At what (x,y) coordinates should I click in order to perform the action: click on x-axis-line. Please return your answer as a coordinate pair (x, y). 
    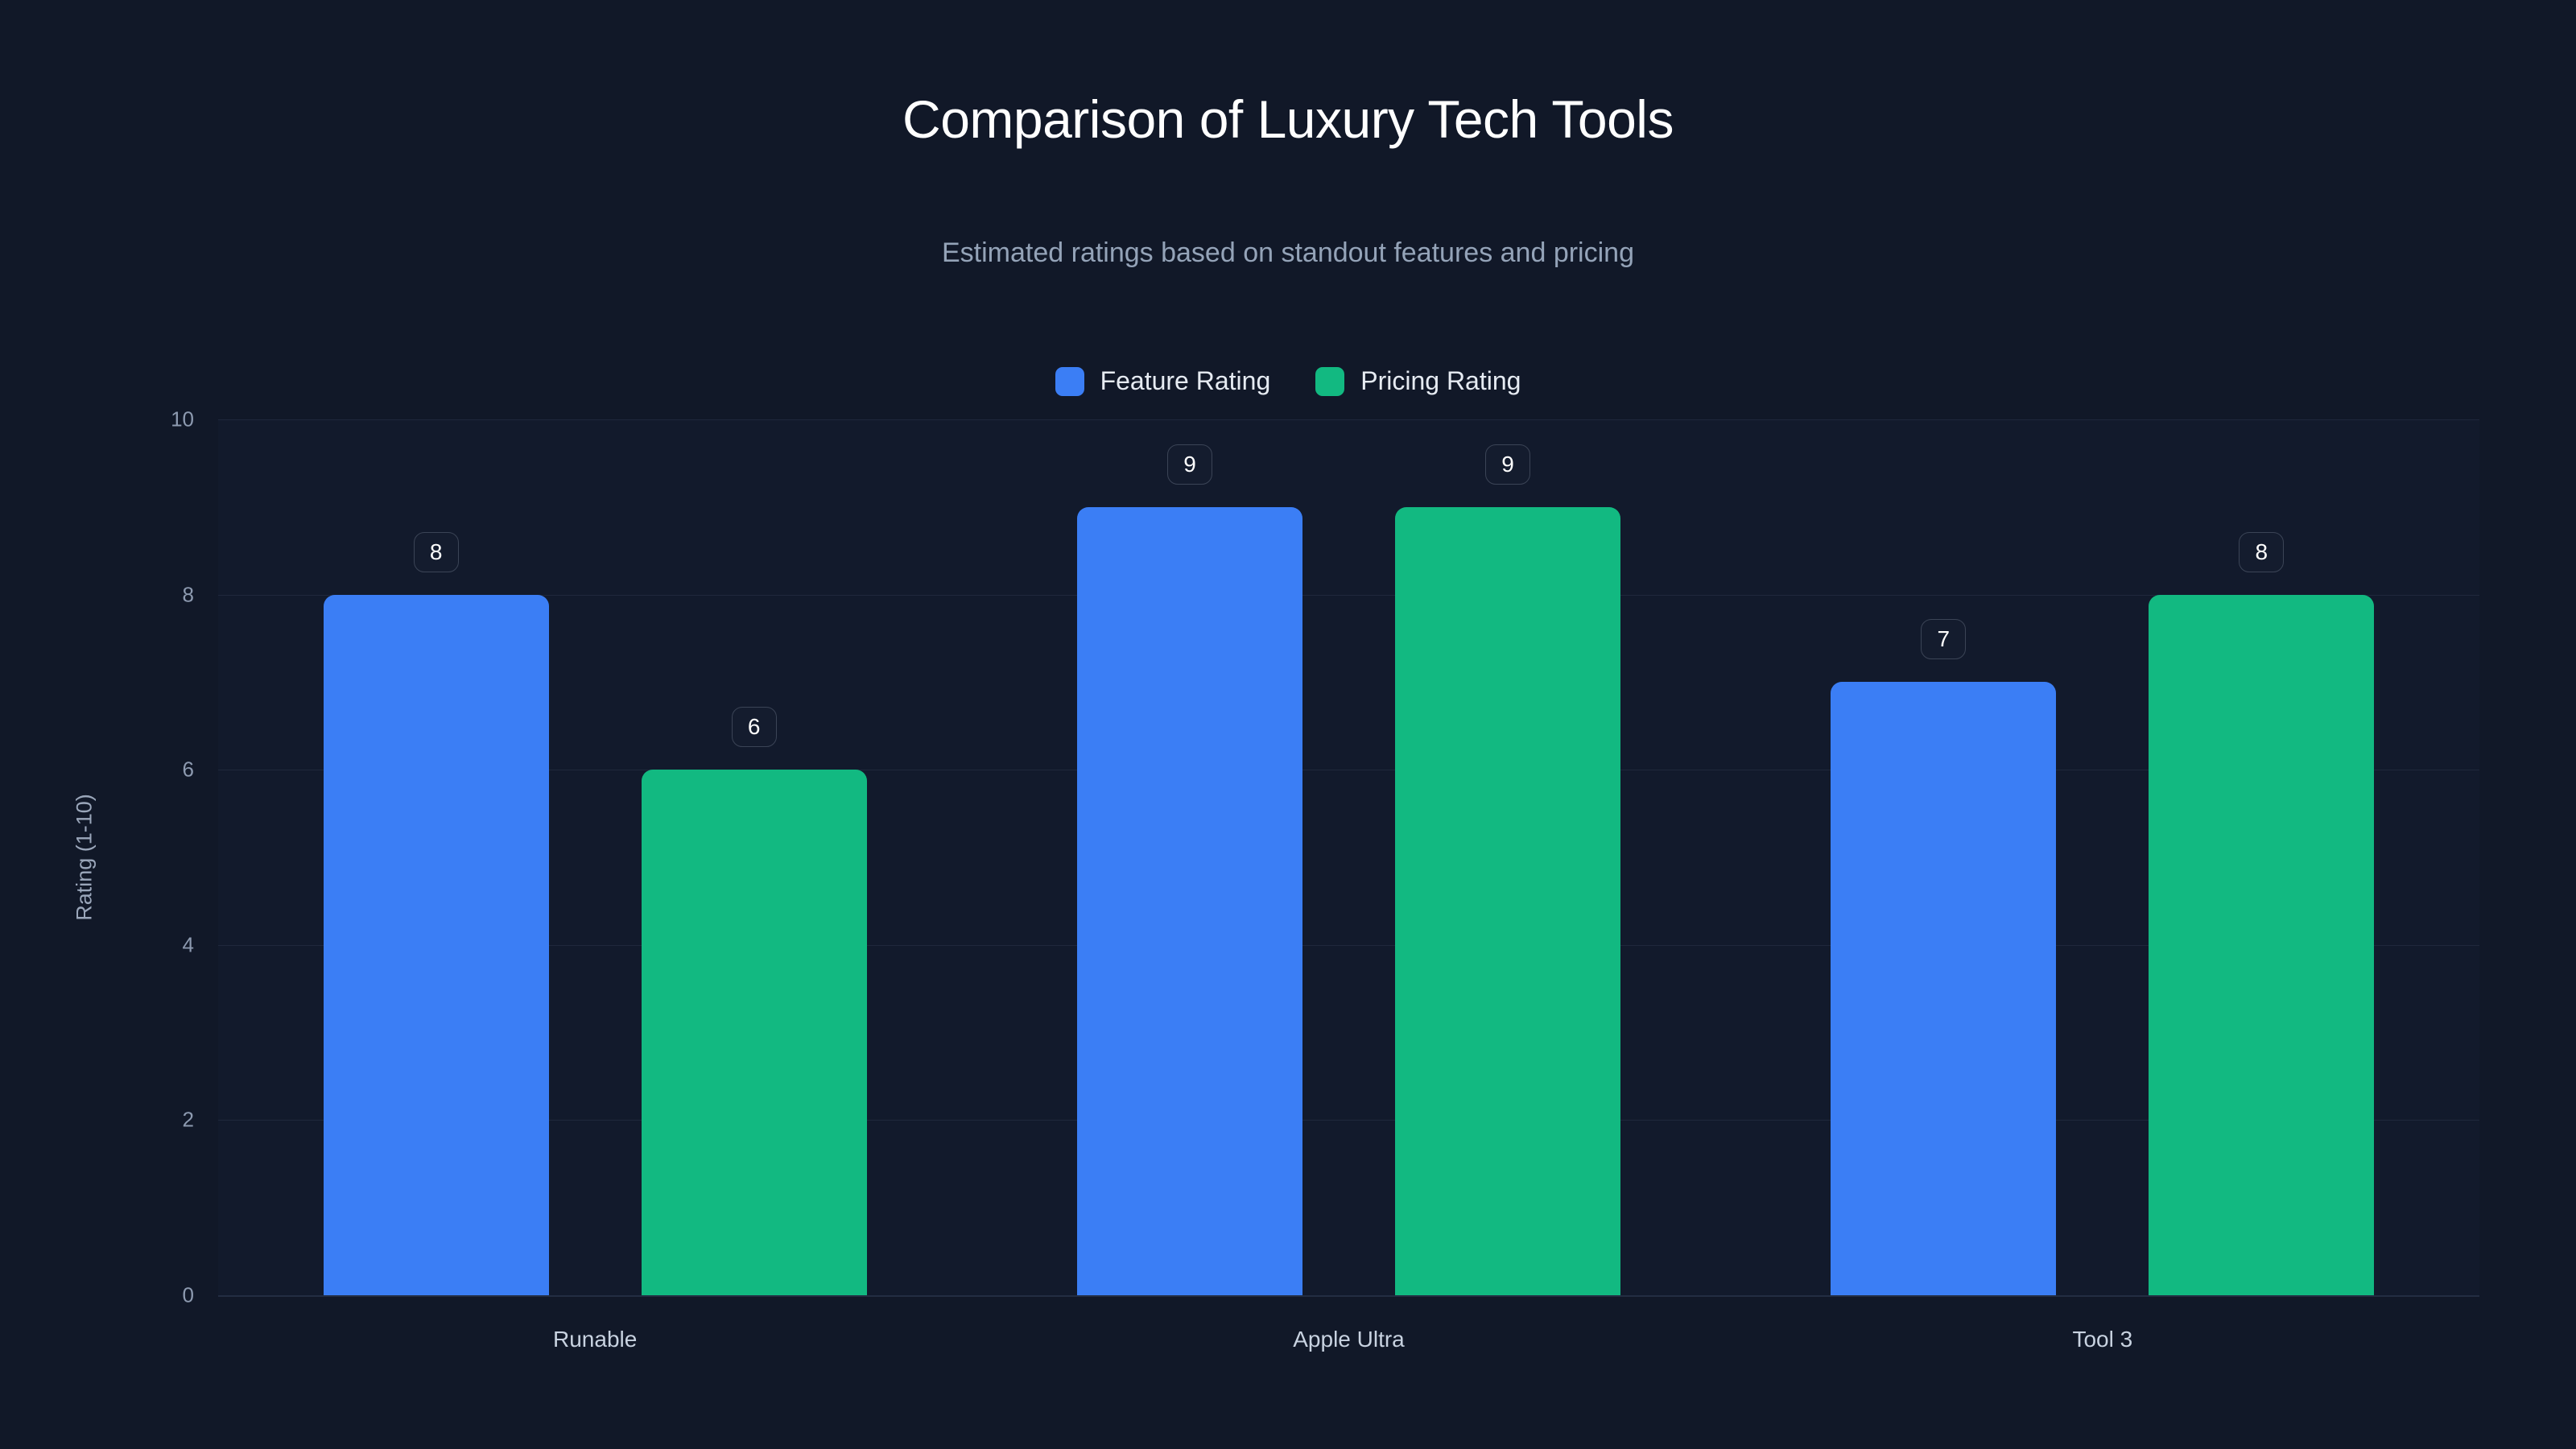
    Looking at the image, I should click on (1348, 1296).